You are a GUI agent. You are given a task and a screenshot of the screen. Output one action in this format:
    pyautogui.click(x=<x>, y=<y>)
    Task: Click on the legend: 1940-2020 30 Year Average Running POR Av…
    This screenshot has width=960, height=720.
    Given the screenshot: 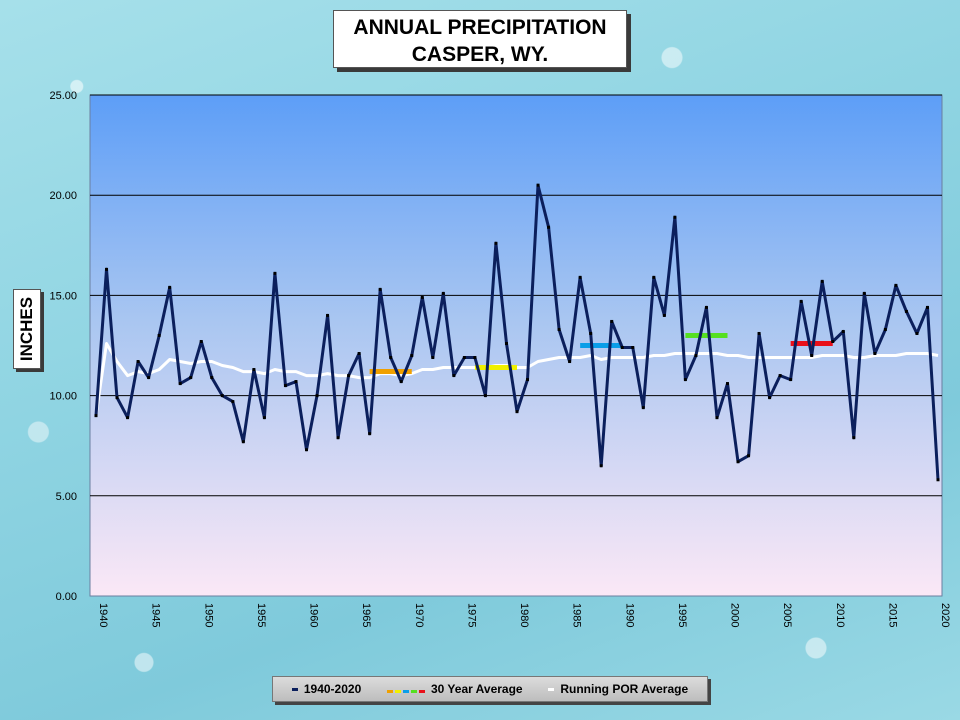 What is the action you would take?
    pyautogui.click(x=490, y=689)
    